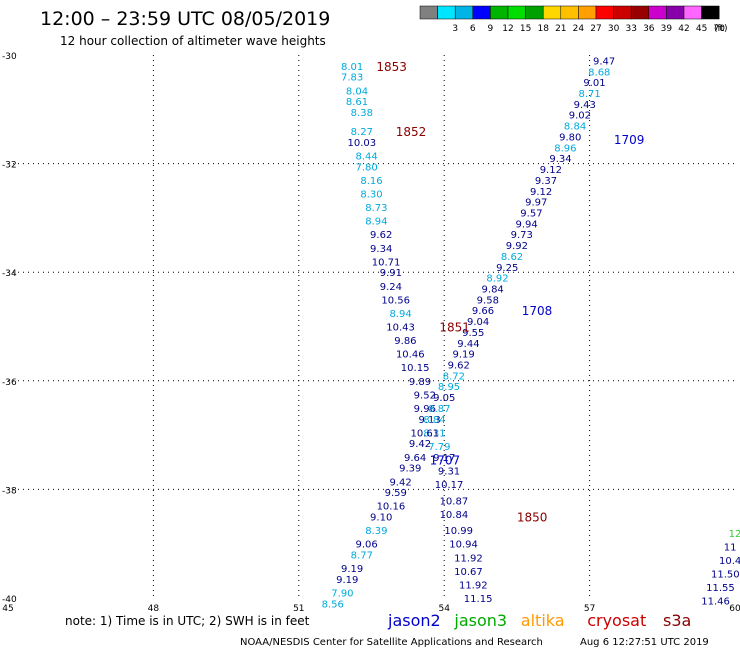 This screenshot has width=740, height=650. What do you see at coordinates (411, 132) in the screenshot?
I see `track-label: 1852` at bounding box center [411, 132].